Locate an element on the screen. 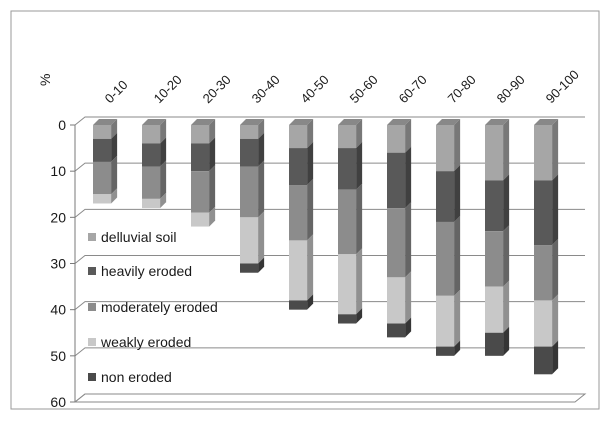 The height and width of the screenshot is (421, 604). legend-label: heavily eroded is located at coordinates (146, 271).